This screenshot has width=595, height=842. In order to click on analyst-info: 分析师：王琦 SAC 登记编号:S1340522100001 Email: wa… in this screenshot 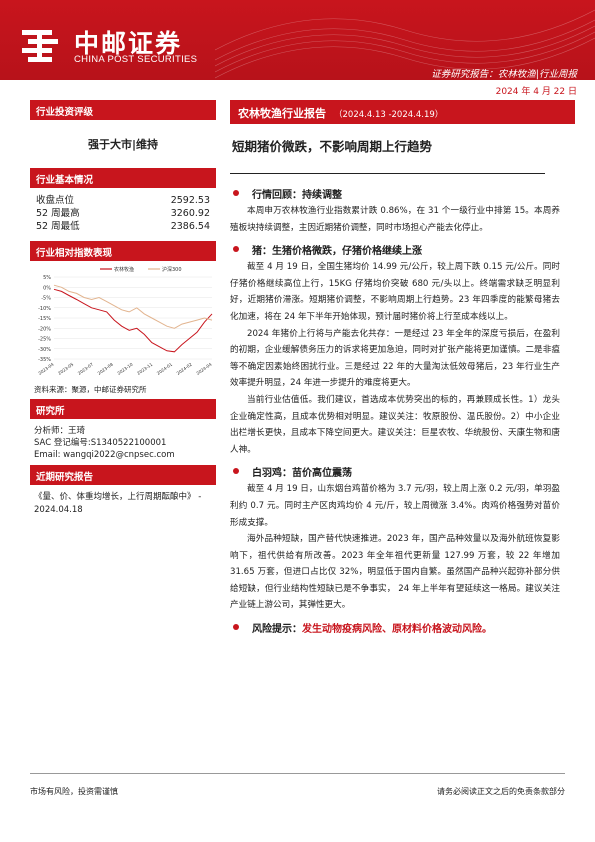, I will do `click(123, 442)`.